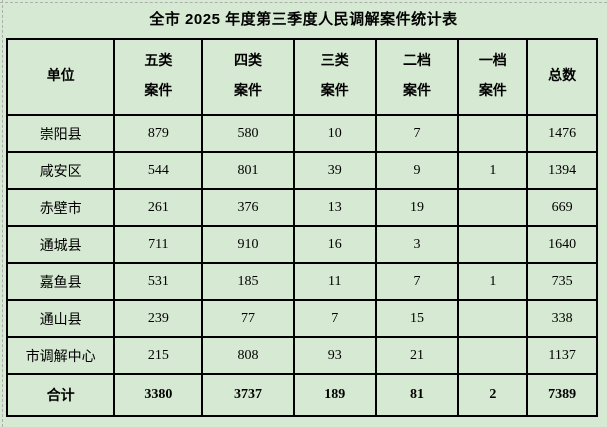  Describe the element at coordinates (417, 77) in the screenshot. I see `header-cell-tier2: 二档 案件` at that location.